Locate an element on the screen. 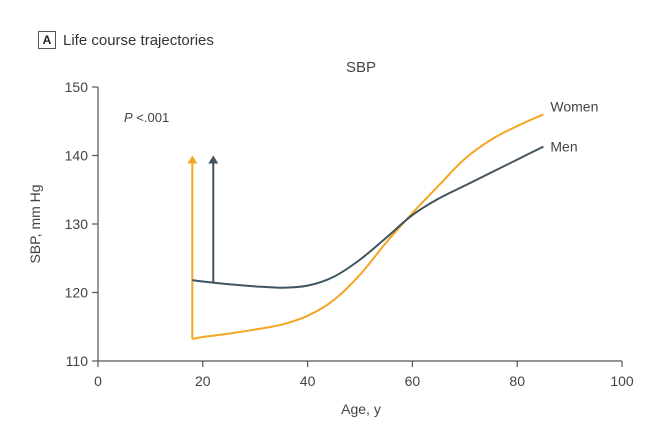 The width and height of the screenshot is (660, 436). y-tick-label: 110 is located at coordinates (77, 361).